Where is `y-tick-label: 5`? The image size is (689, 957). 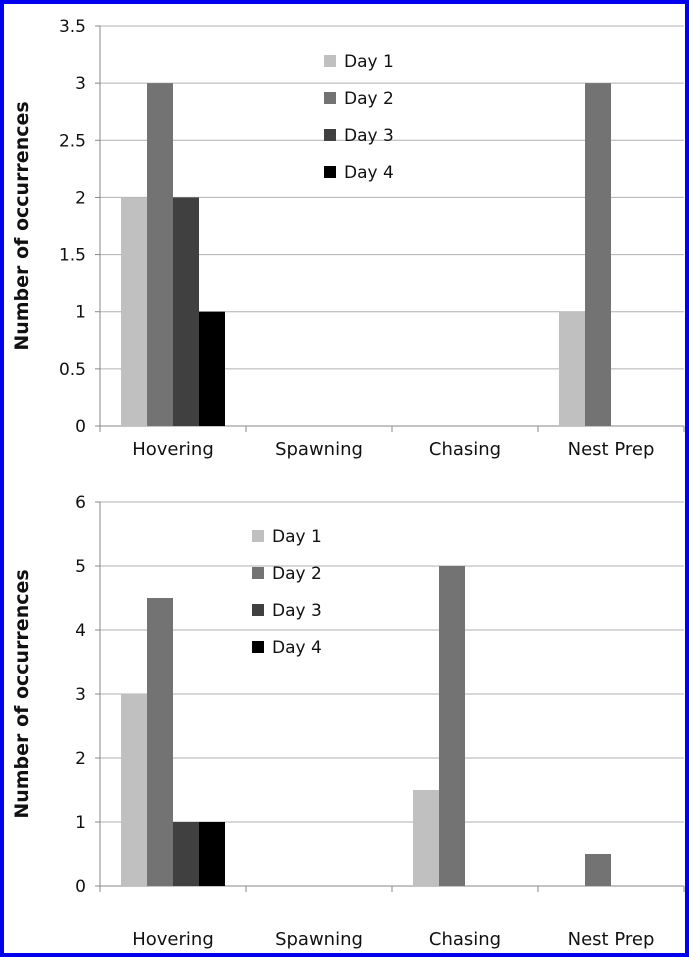
y-tick-label: 5 is located at coordinates (80, 567).